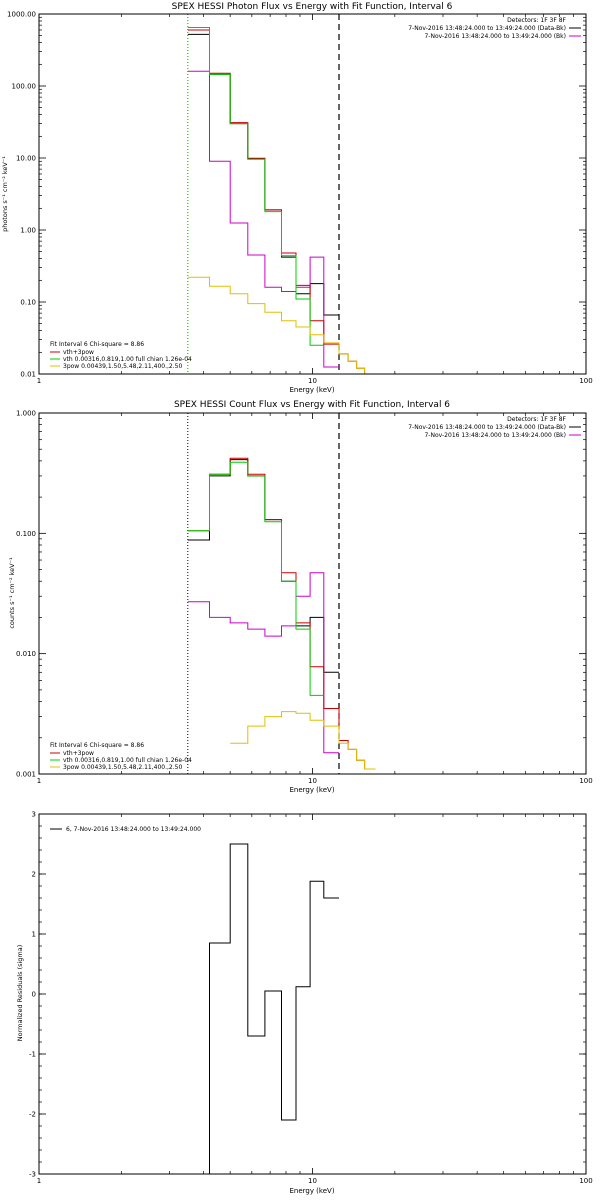 The width and height of the screenshot is (600, 1200). Describe the element at coordinates (34, 815) in the screenshot. I see `y-tick-label: 3` at that location.